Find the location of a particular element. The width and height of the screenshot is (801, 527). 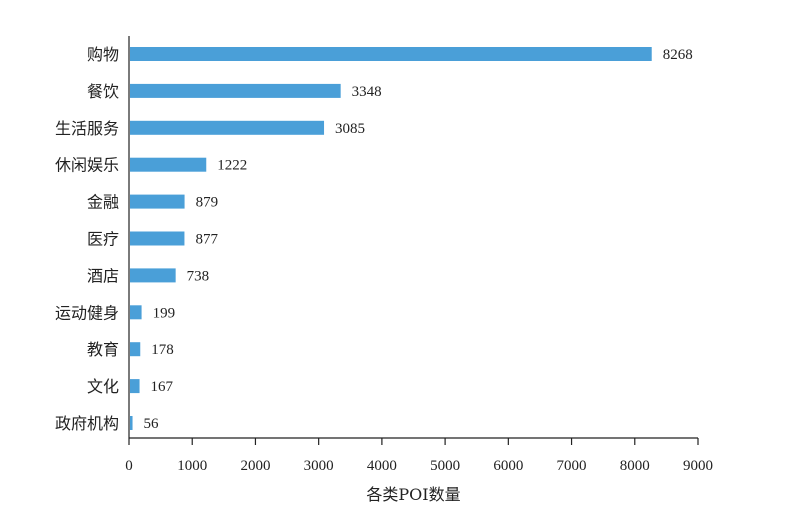

value-label-1: 3348 is located at coordinates (367, 92).